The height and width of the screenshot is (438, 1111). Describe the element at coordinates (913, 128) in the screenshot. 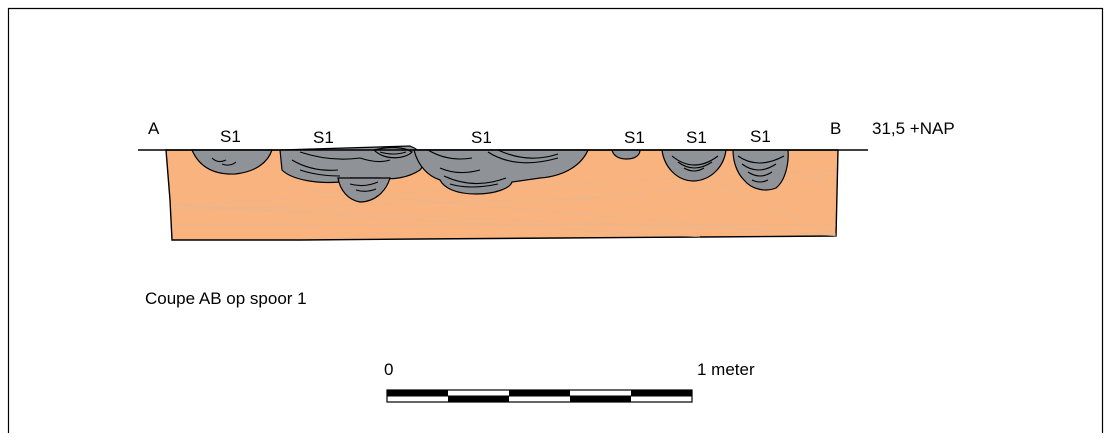

I see `level-label: 31,5 +NAP` at that location.